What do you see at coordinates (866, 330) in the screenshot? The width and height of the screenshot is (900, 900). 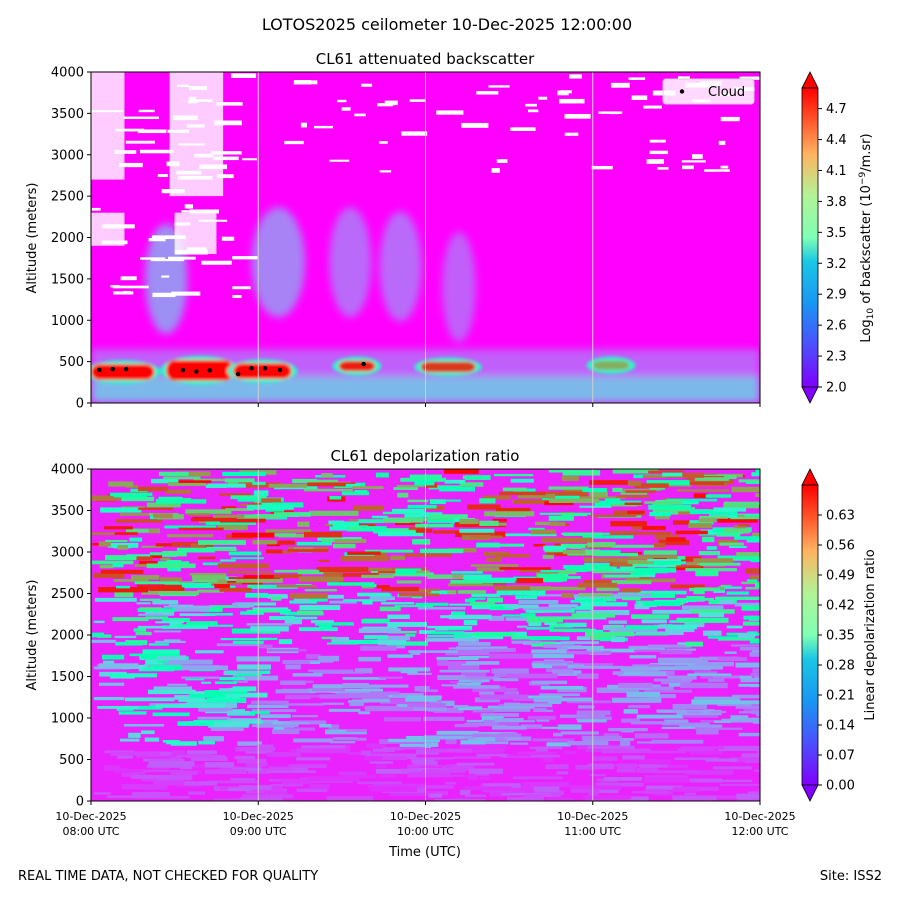 I see `colorbar1-label-pre: Log` at bounding box center [866, 330].